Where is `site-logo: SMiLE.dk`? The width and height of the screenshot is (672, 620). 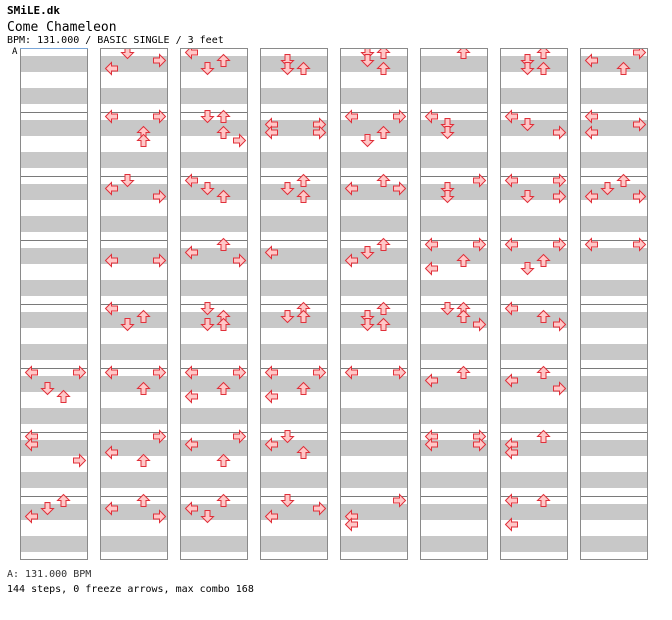
site-logo: SMiLE.dk is located at coordinates (33, 10).